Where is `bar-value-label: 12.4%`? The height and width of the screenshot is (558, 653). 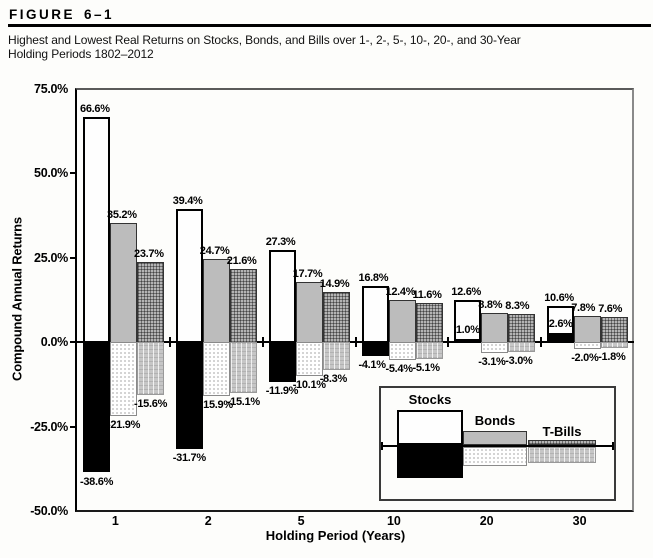
bar-value-label: 12.4% is located at coordinates (400, 292).